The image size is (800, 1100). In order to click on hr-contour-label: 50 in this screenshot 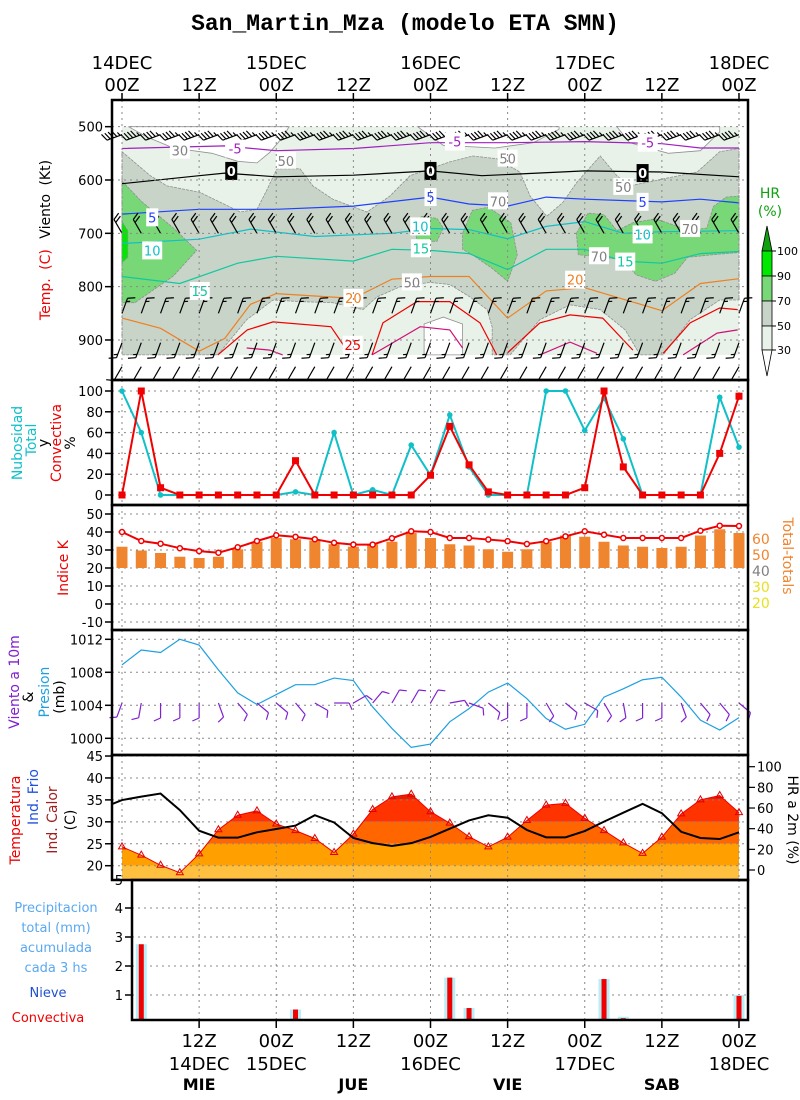, I will do `click(286, 162)`.